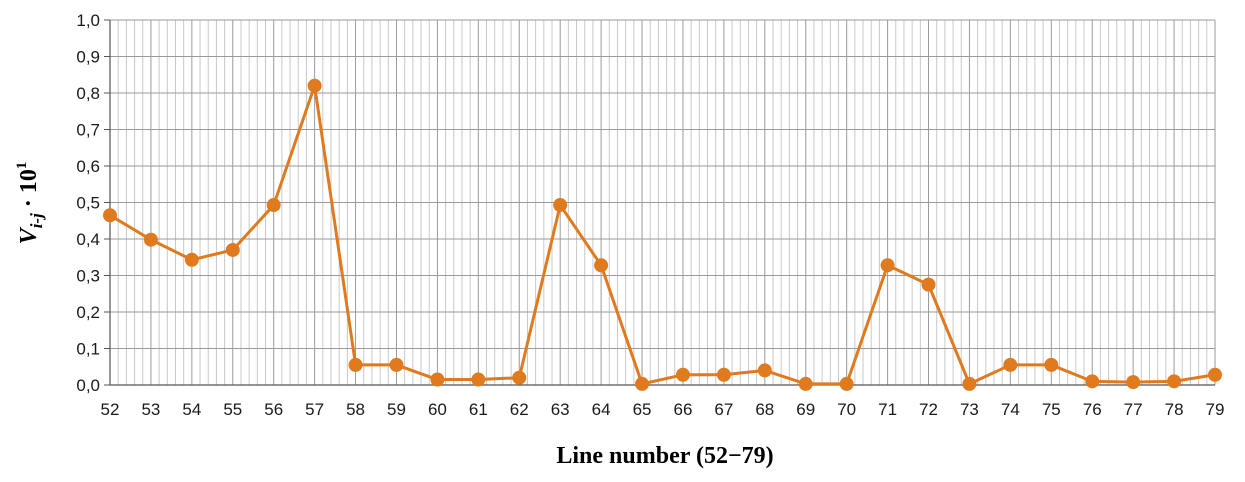  I want to click on y-tick-labels: 0,0 0,1 0,2 0,3 0,4 0,5 0,6 0,7 0,8 0,9 1,0, so click(88, 203).